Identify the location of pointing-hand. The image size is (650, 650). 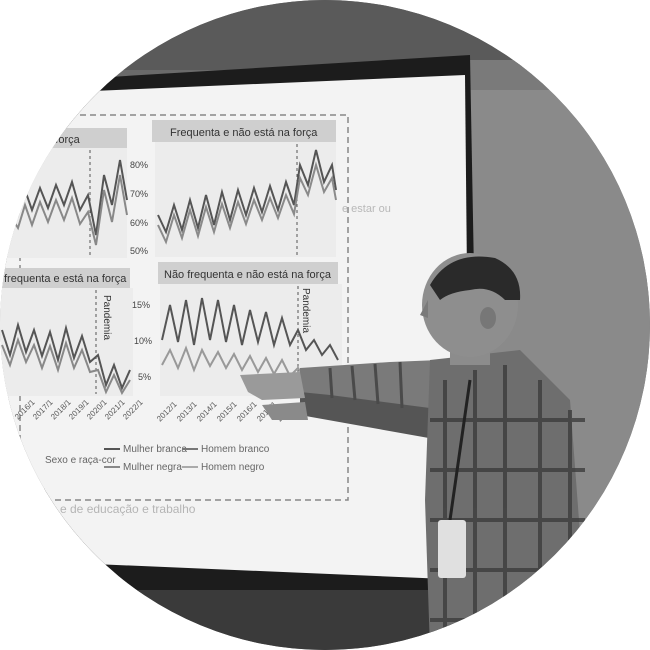
(272, 386).